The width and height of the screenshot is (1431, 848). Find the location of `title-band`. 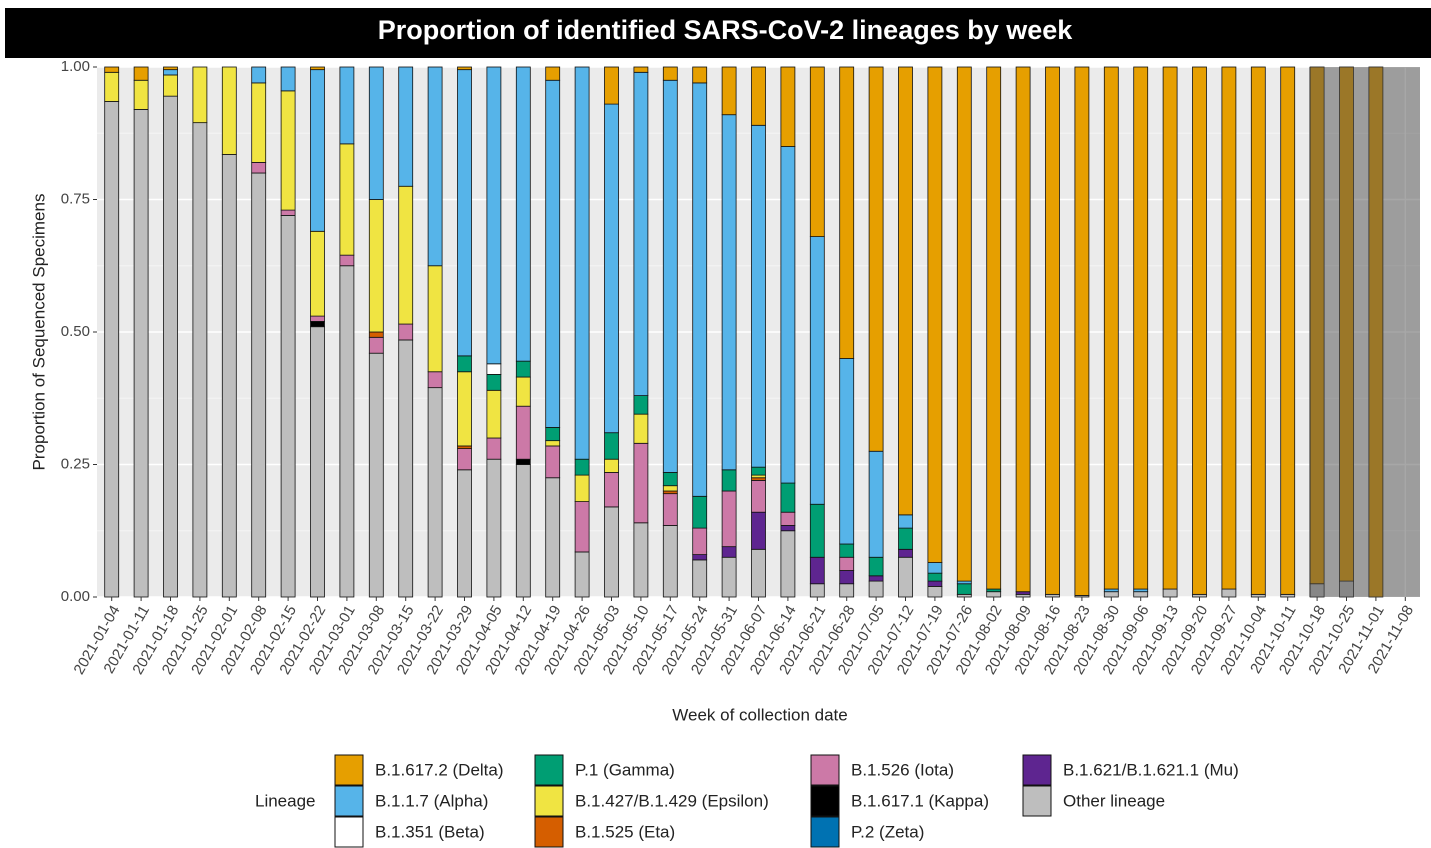

title-band is located at coordinates (718, 33).